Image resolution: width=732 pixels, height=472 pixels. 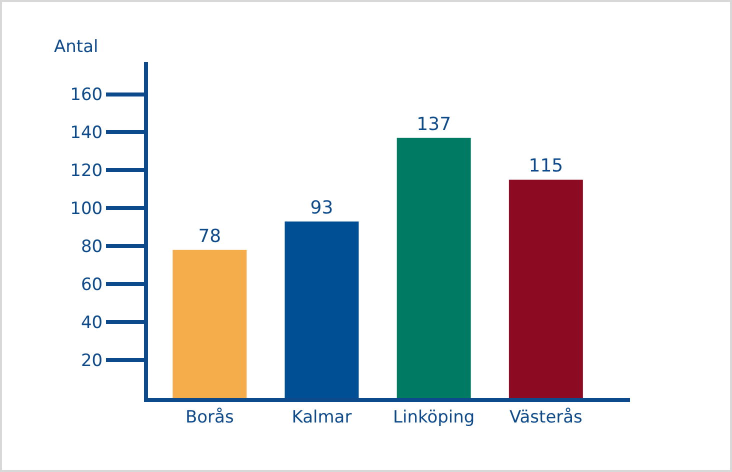 What do you see at coordinates (322, 417) in the screenshot?
I see `x-tick-label: Kalmar` at bounding box center [322, 417].